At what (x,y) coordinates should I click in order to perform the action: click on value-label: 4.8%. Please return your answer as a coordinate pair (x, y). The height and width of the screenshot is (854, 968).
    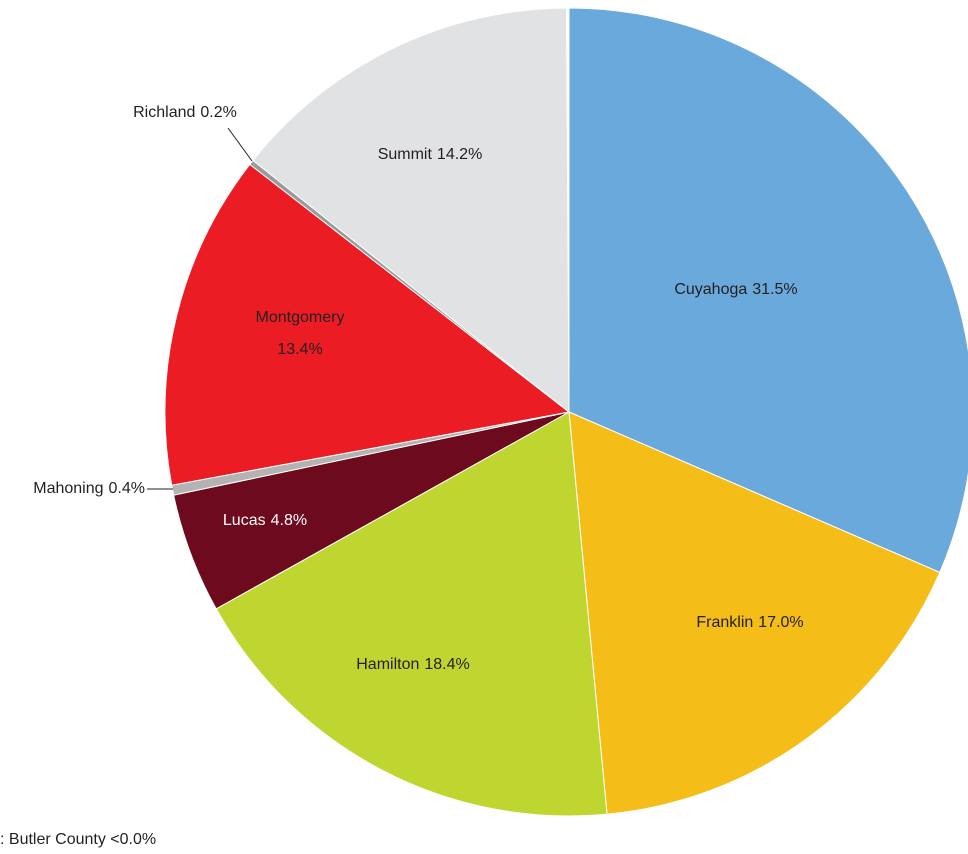
    Looking at the image, I should click on (289, 520).